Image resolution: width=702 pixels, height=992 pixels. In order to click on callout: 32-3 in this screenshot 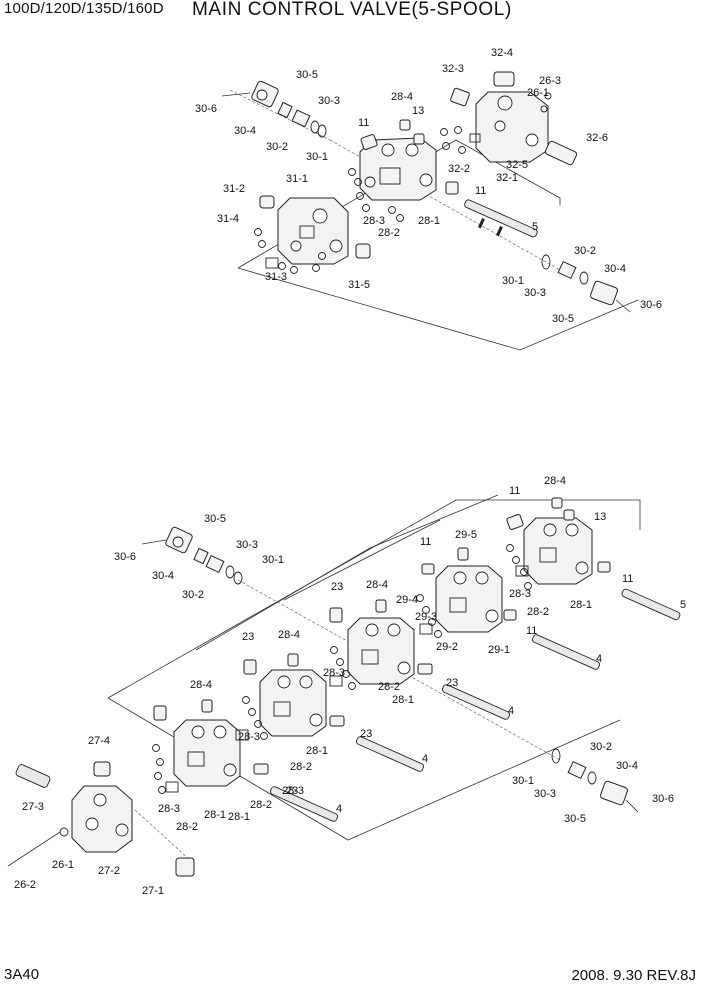, I will do `click(453, 69)`.